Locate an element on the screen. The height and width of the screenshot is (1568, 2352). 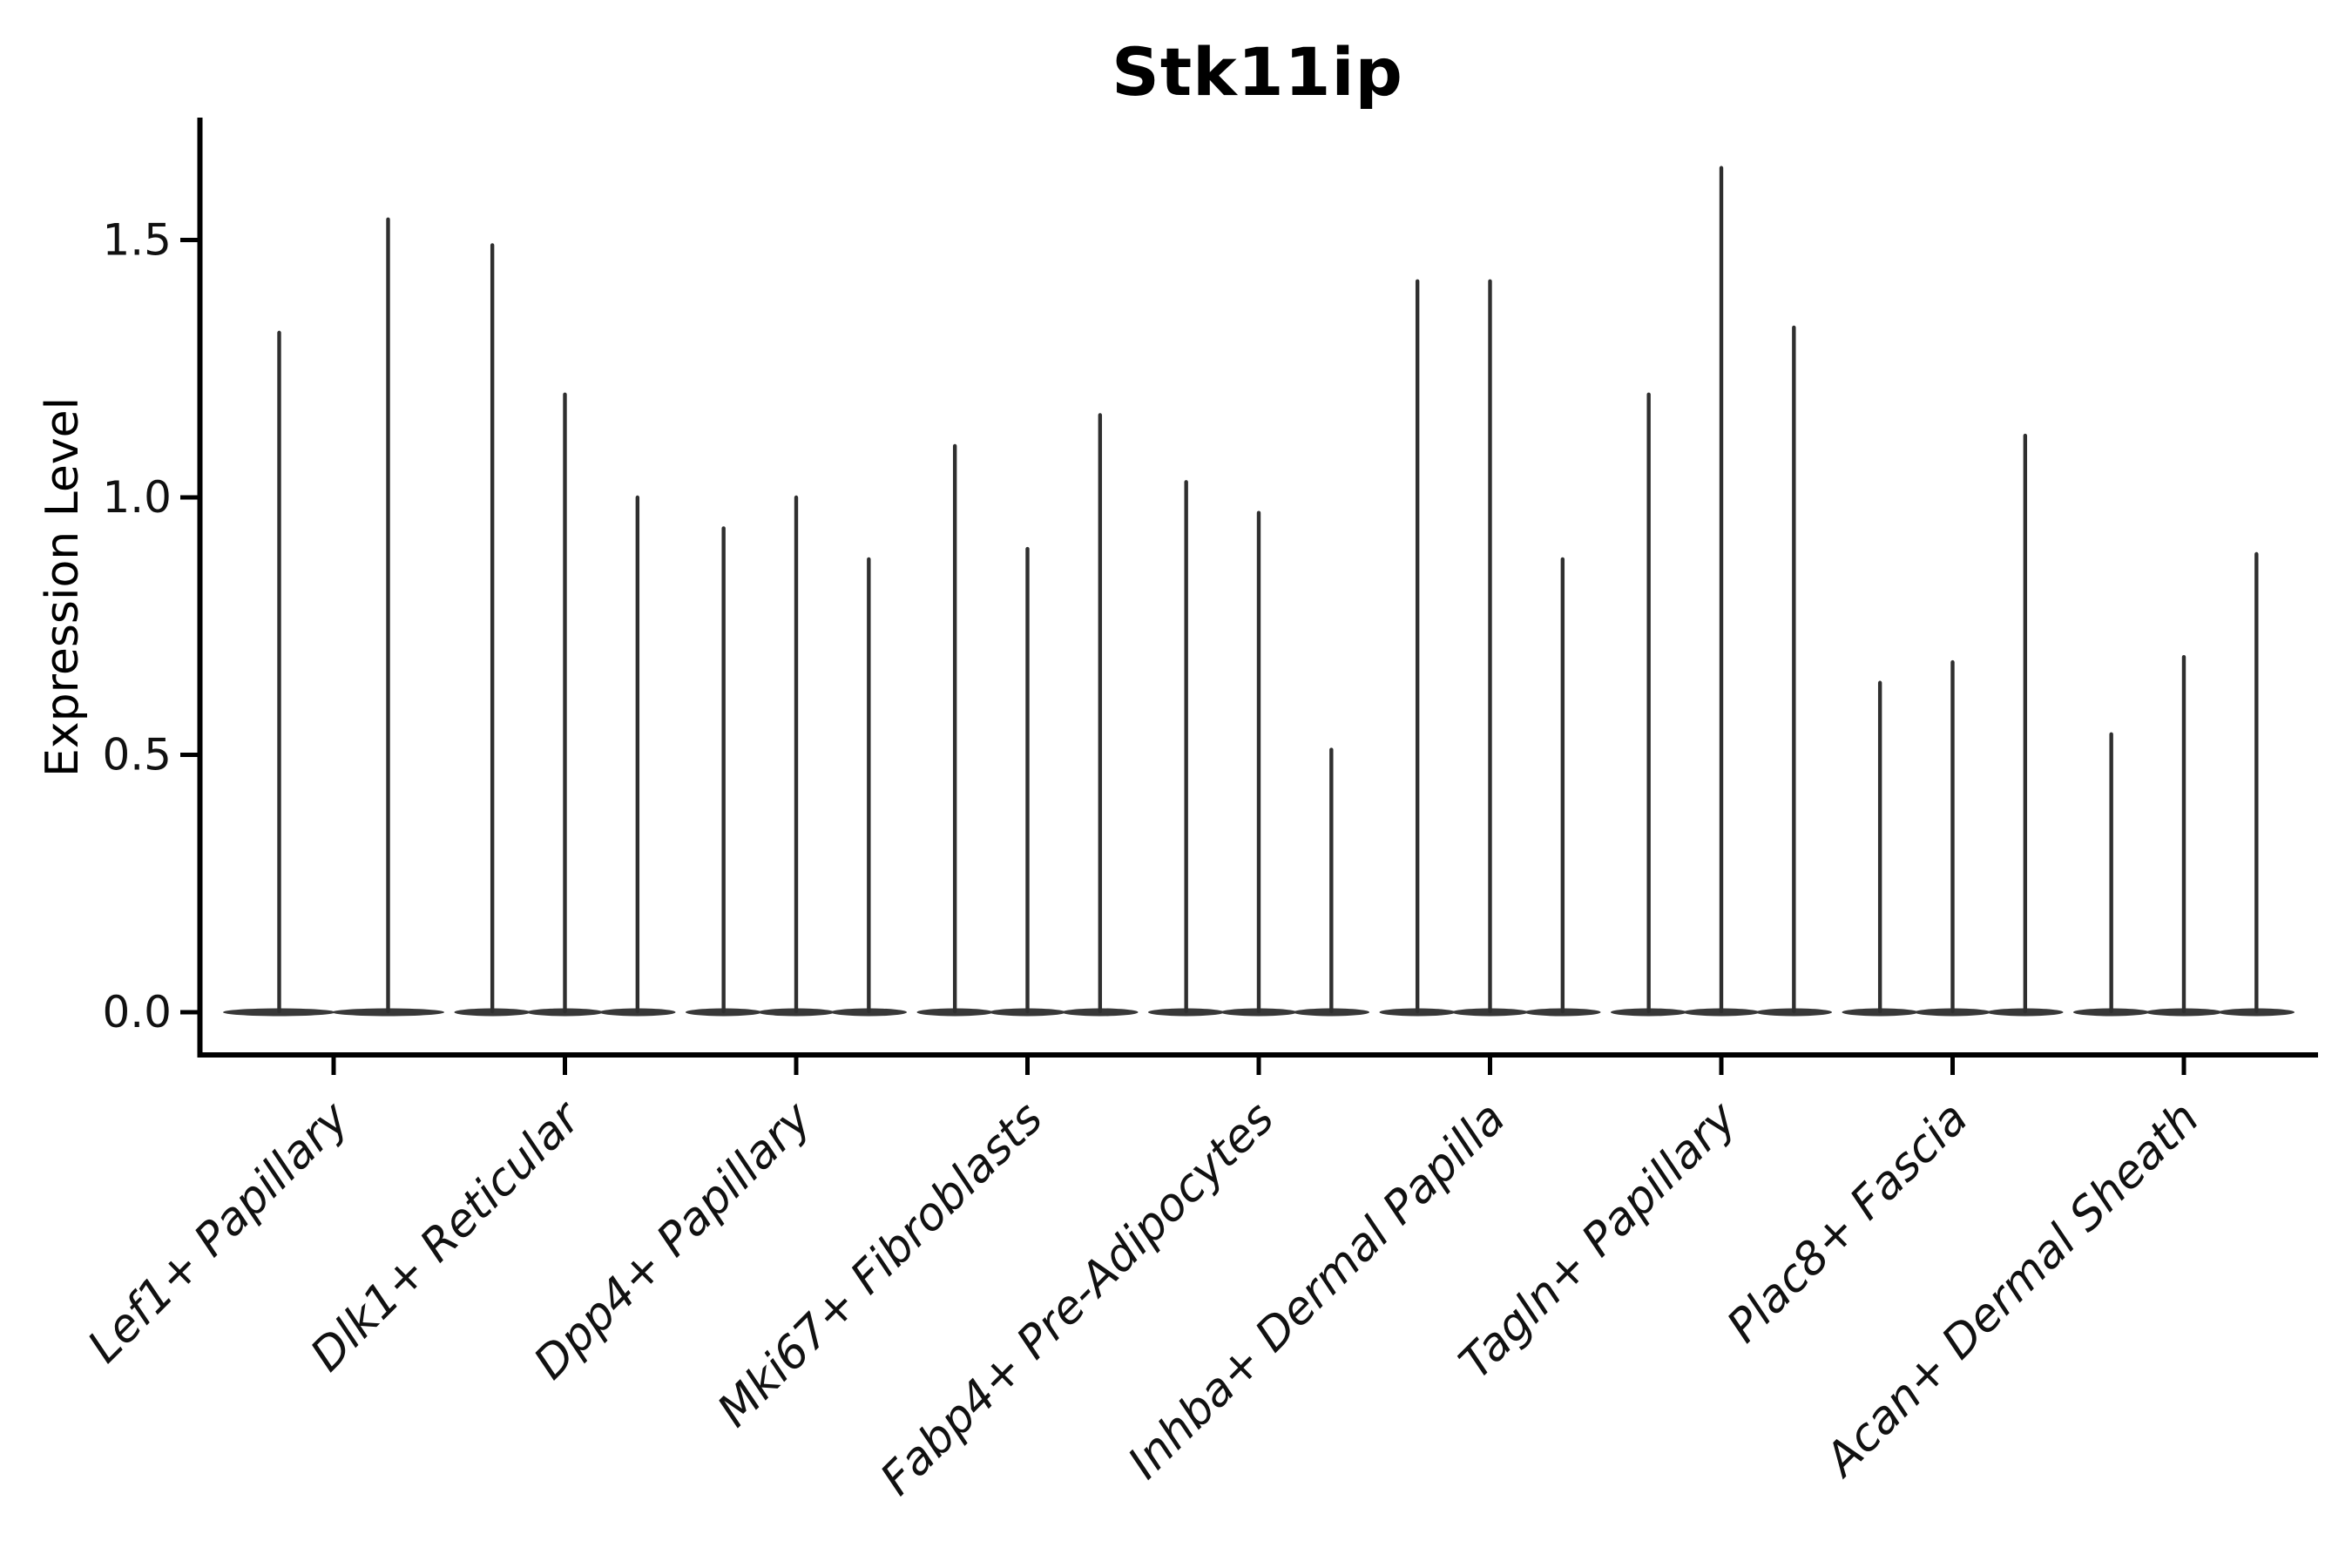
y-tick-label-2: 1.0 is located at coordinates (137, 497).